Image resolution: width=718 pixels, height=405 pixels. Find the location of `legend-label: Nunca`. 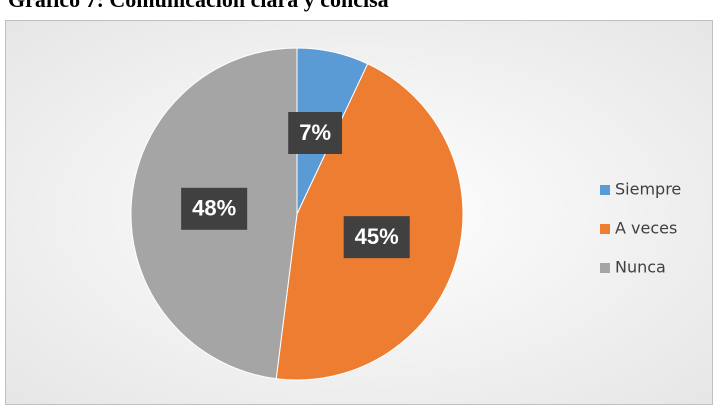

legend-label: Nunca is located at coordinates (640, 267).